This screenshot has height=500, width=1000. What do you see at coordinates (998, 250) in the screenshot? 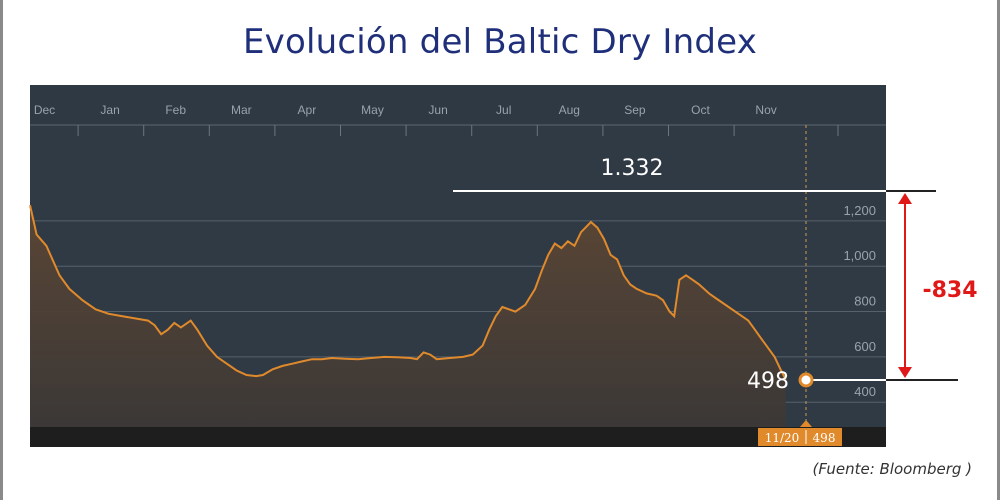
I see `frame-right-border` at bounding box center [998, 250].